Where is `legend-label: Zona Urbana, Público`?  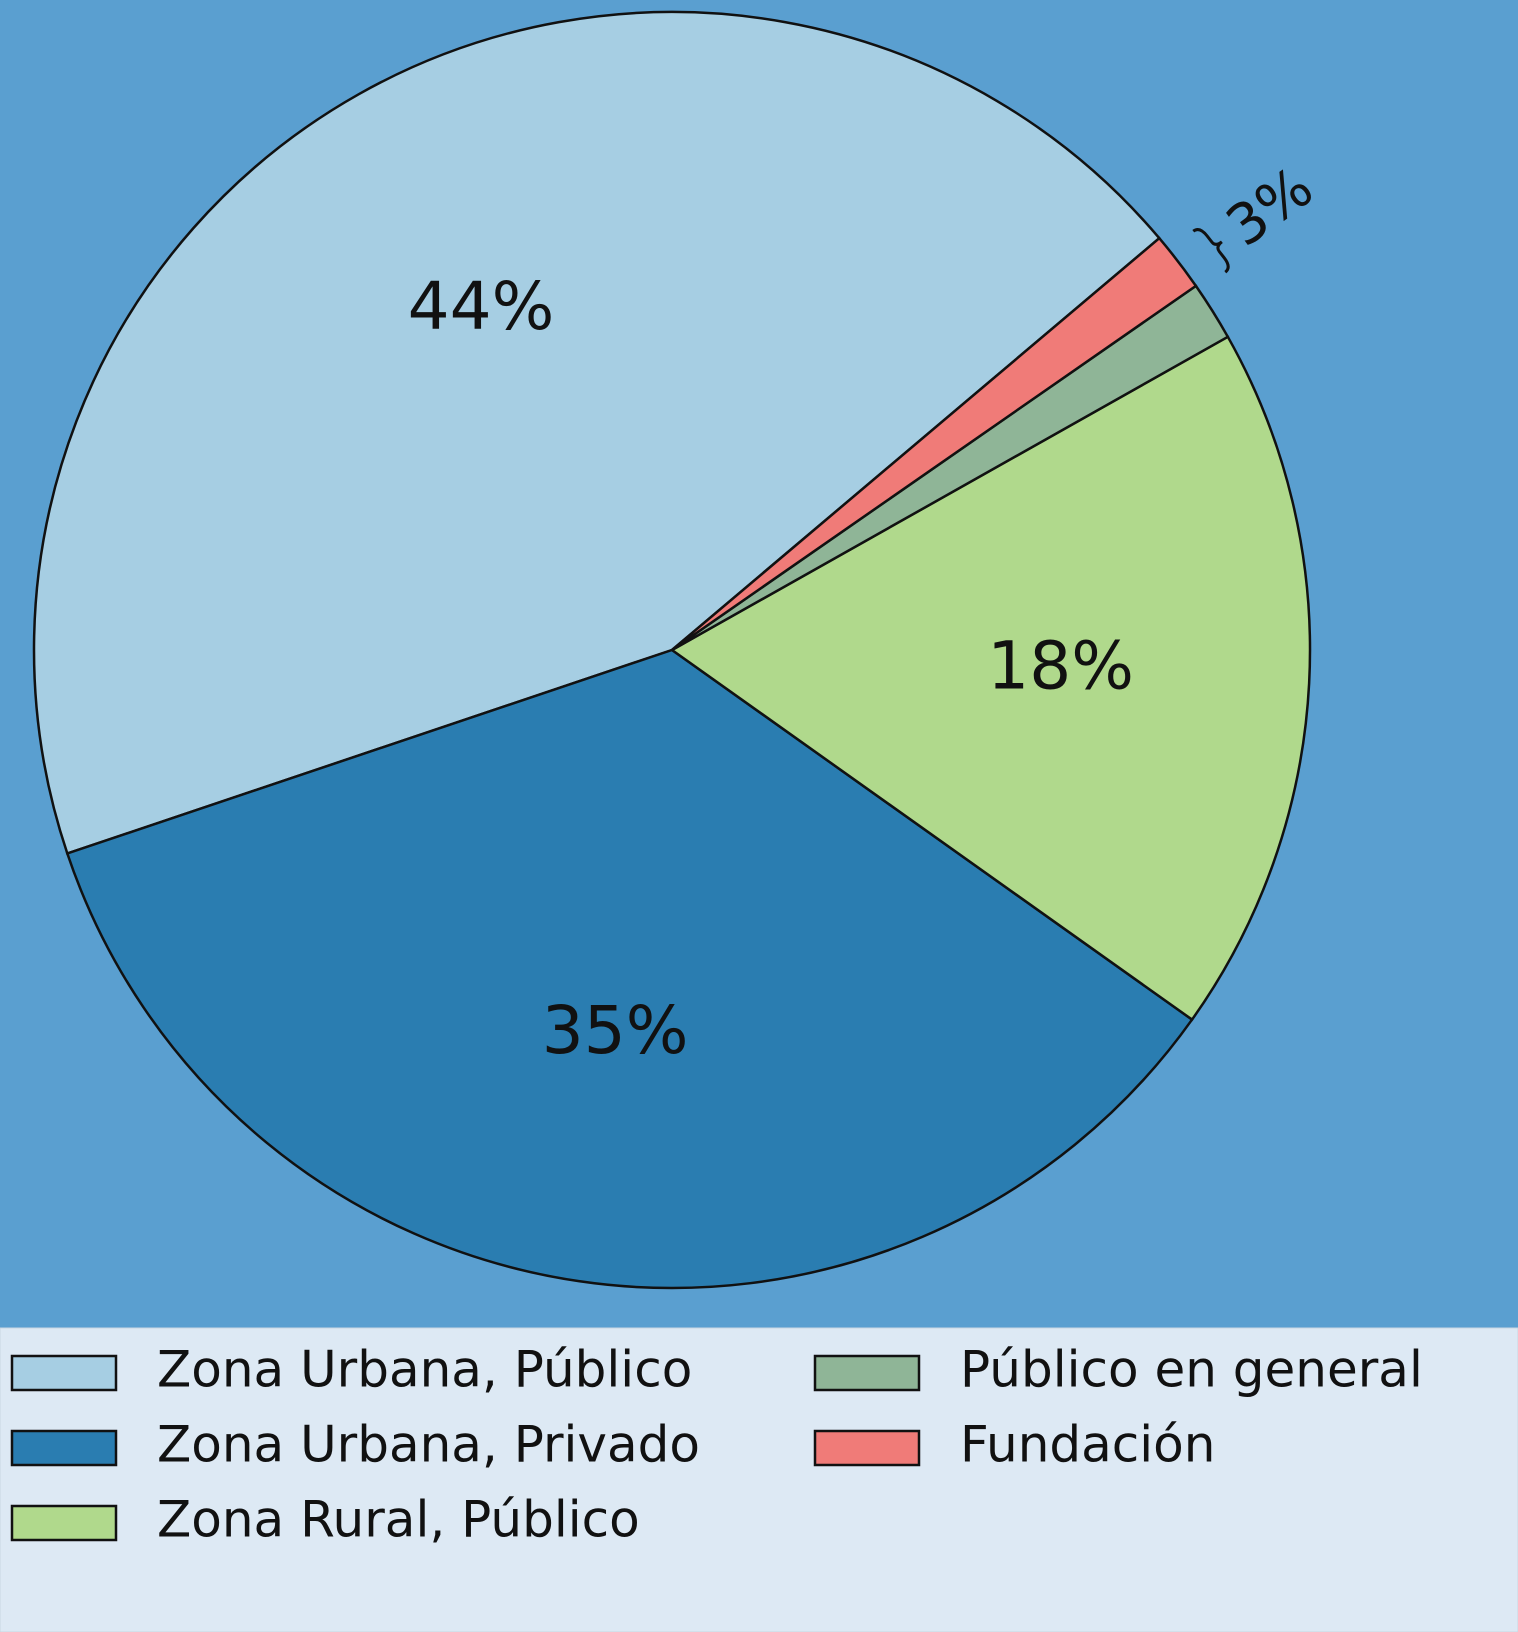 legend-label: Zona Urbana, Público is located at coordinates (424, 1370).